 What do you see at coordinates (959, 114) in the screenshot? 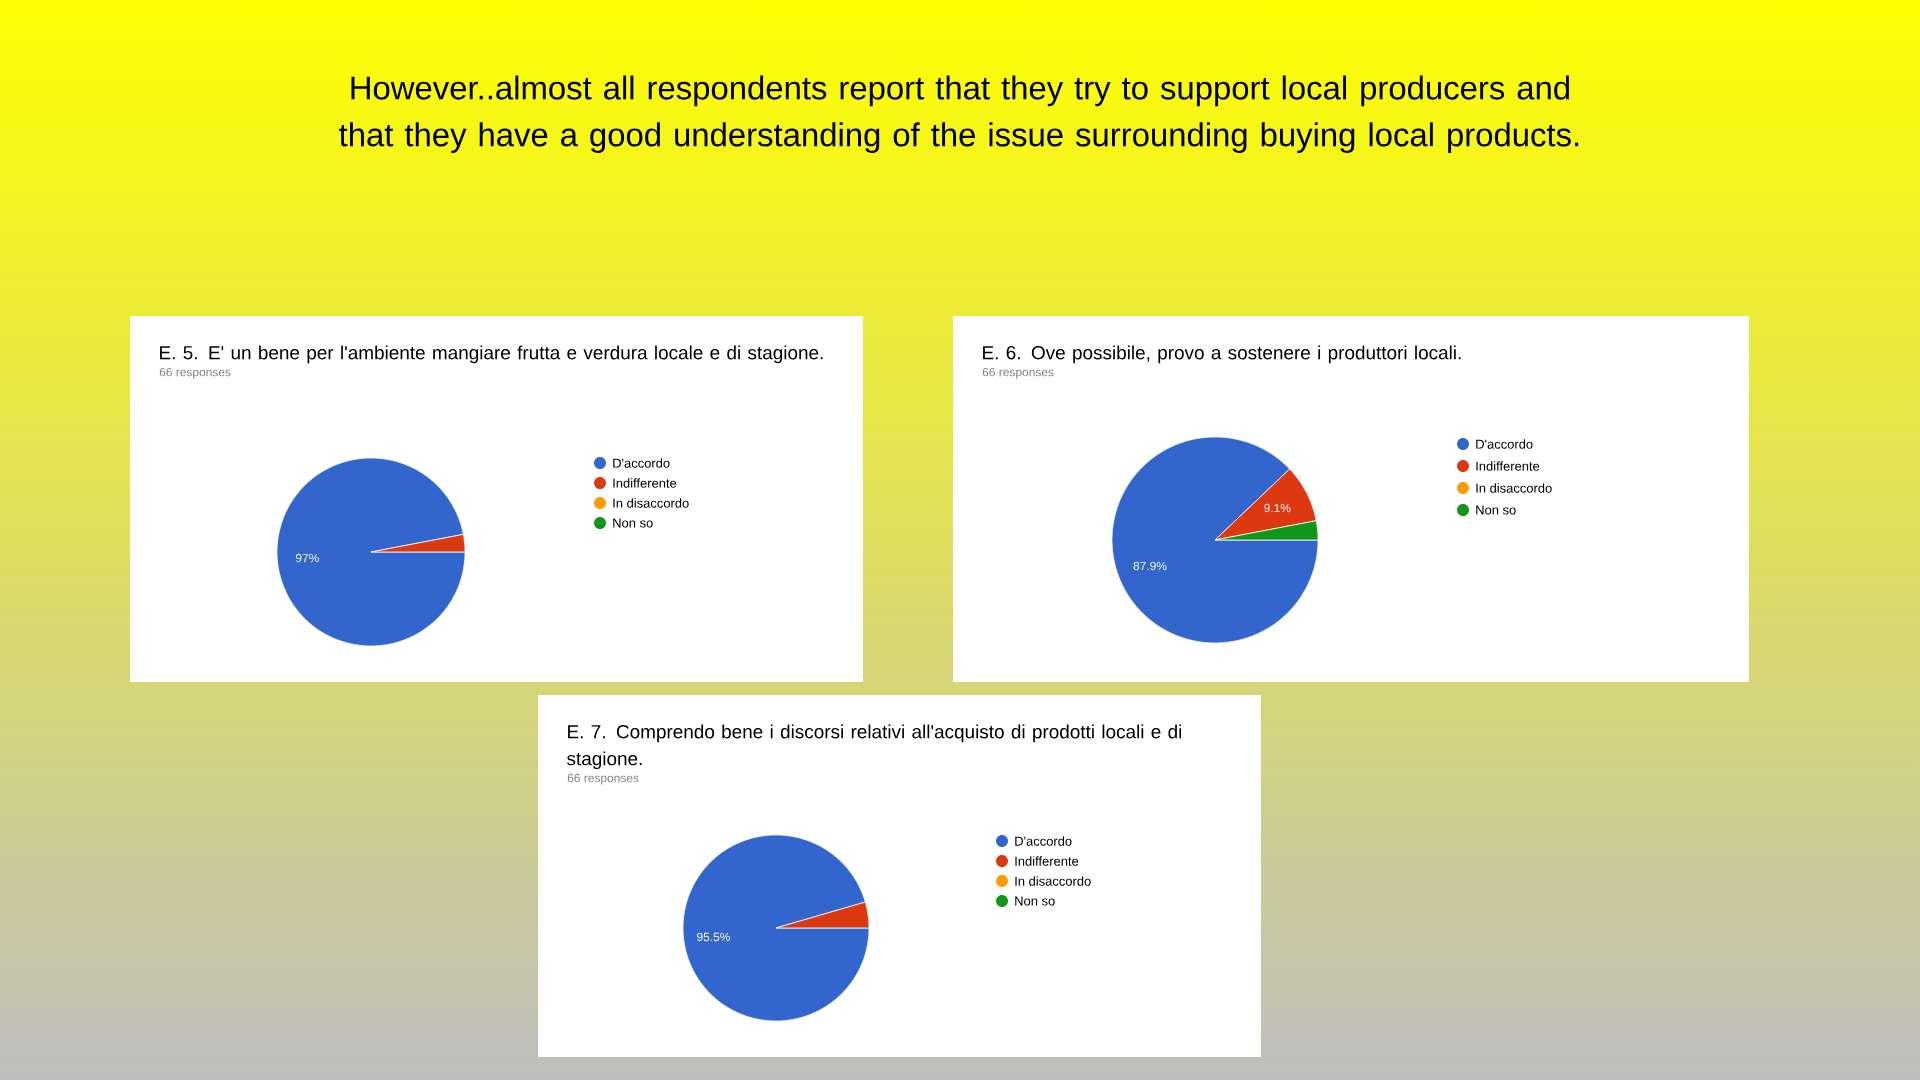
I see `text: However..almost all respondents report that they try to support local producers and that they have a good understanding of the issue surrounding buying local products.` at bounding box center [959, 114].